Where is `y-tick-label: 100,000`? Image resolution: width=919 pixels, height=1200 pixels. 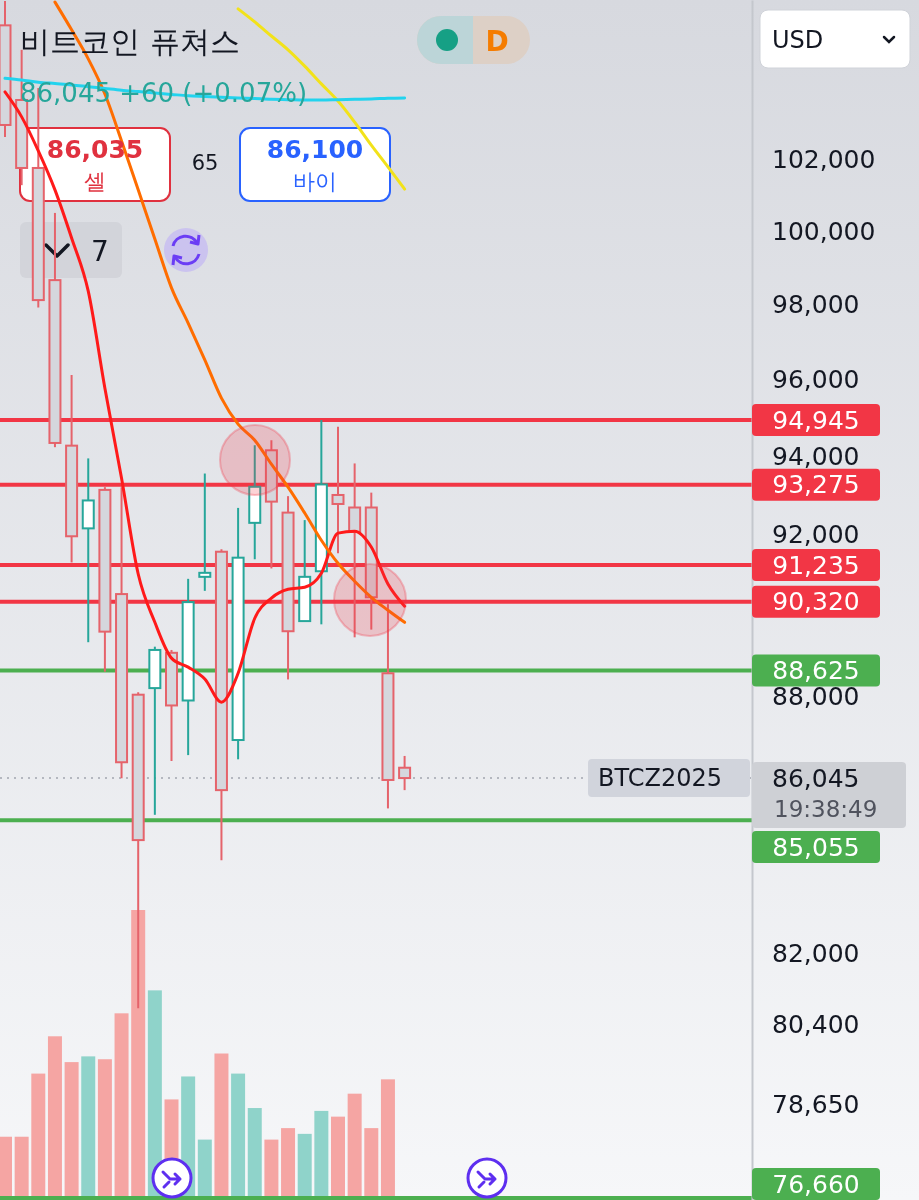
y-tick-label: 100,000 is located at coordinates (824, 231).